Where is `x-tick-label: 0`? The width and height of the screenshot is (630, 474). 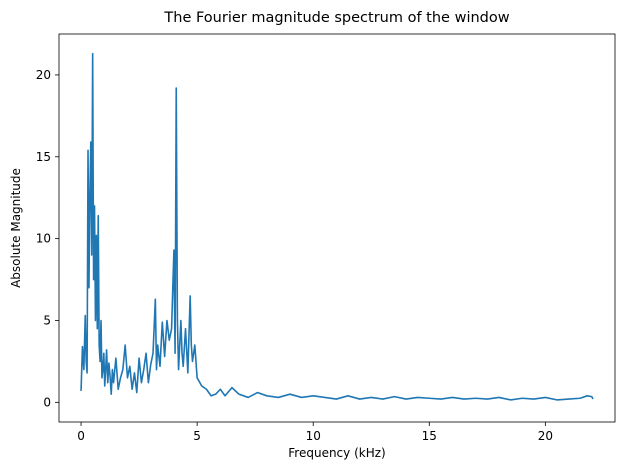 x-tick-label: 0 is located at coordinates (81, 436).